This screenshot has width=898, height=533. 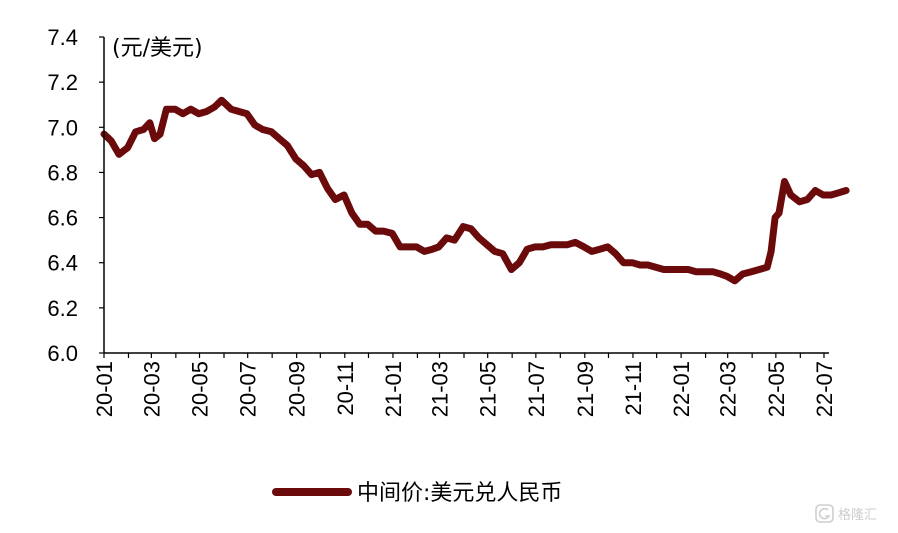 I want to click on x-tick-label: 20-07, so click(x=248, y=389).